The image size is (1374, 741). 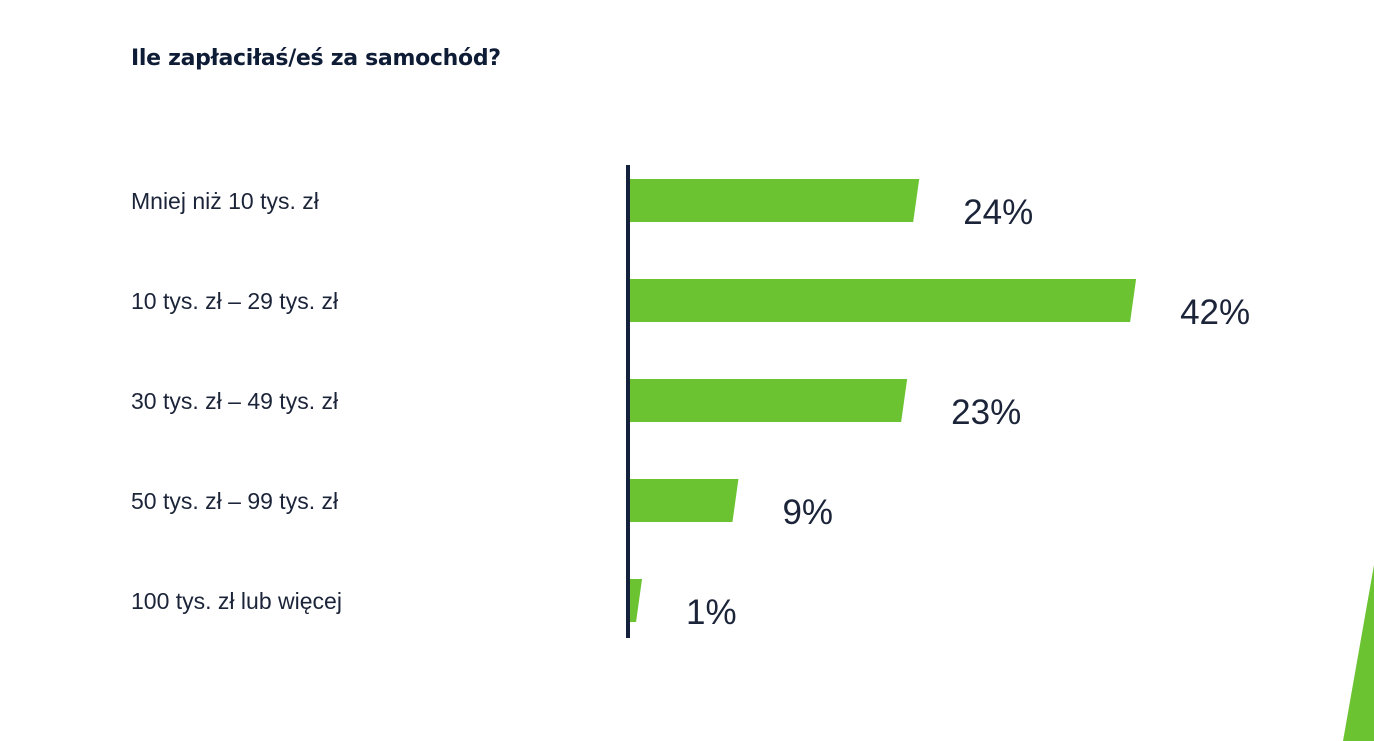 What do you see at coordinates (628, 401) in the screenshot?
I see `y-axis-line` at bounding box center [628, 401].